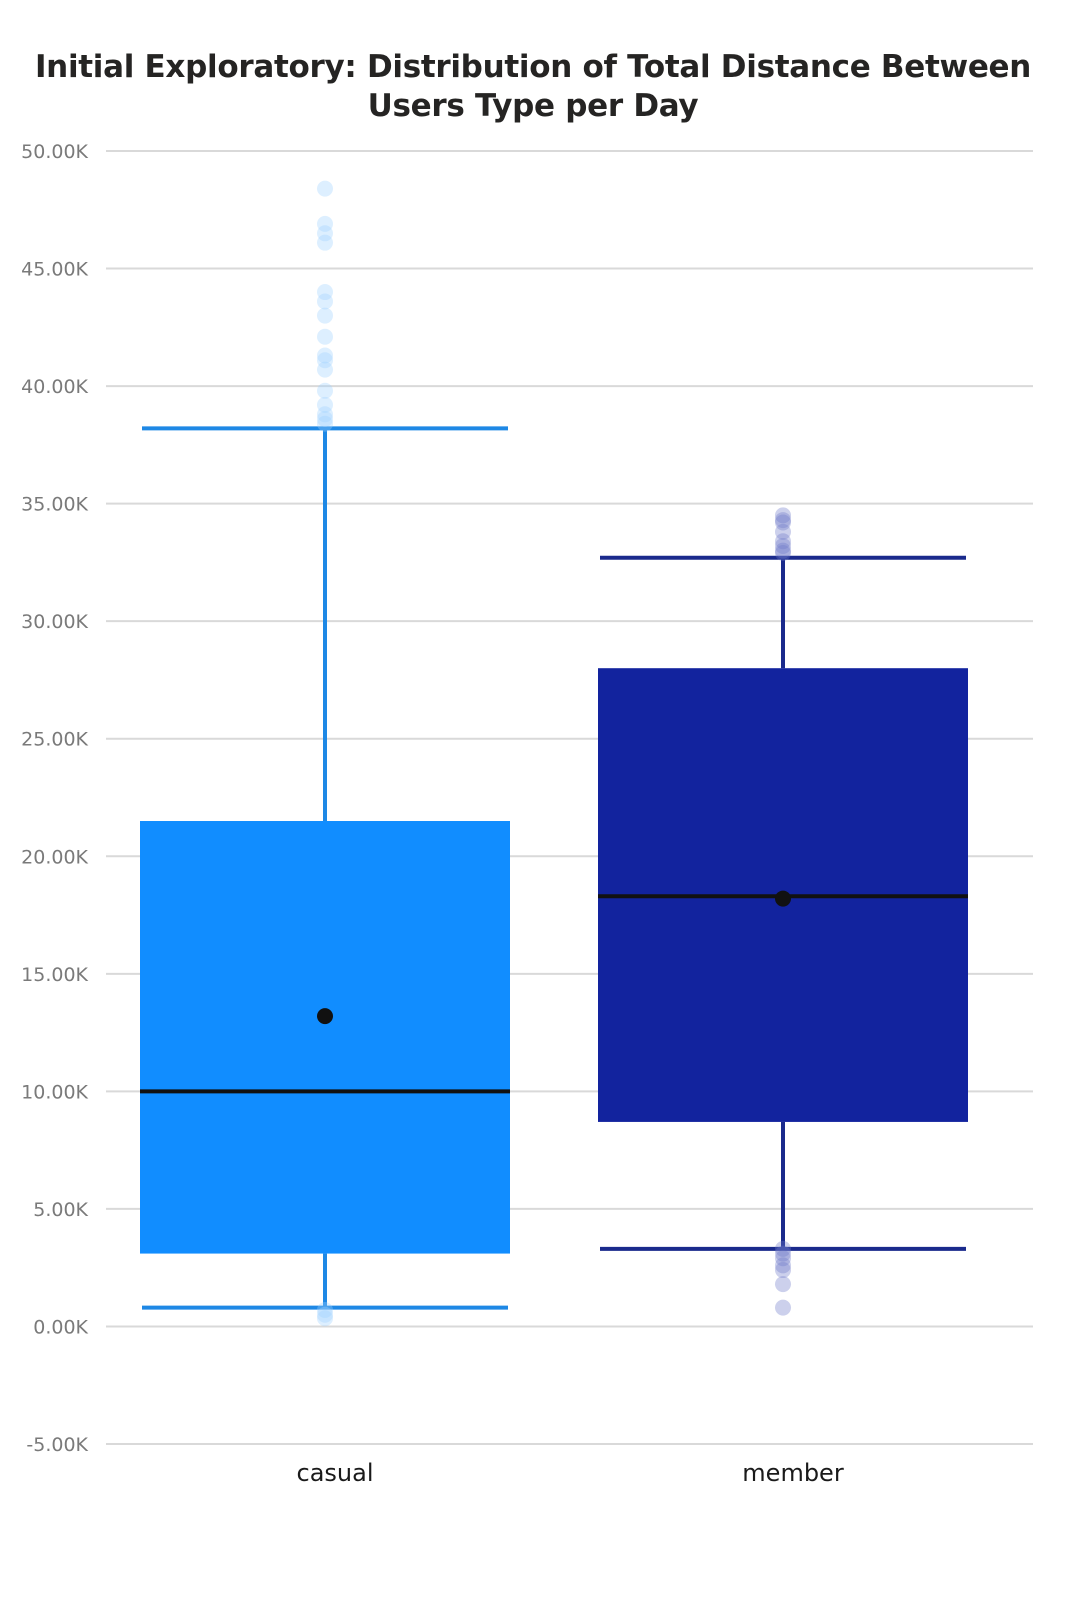 This screenshot has height=1599, width=1066. Describe the element at coordinates (60, 1327) in the screenshot. I see `y-tick-label: 0.00K` at that location.